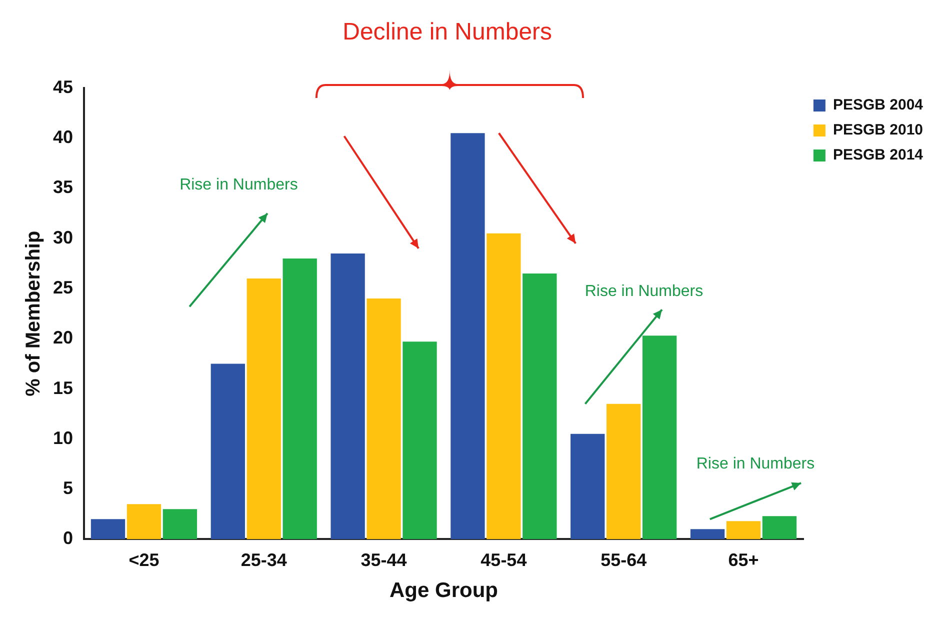  What do you see at coordinates (63, 388) in the screenshot?
I see `y-tick-label: 15` at bounding box center [63, 388].